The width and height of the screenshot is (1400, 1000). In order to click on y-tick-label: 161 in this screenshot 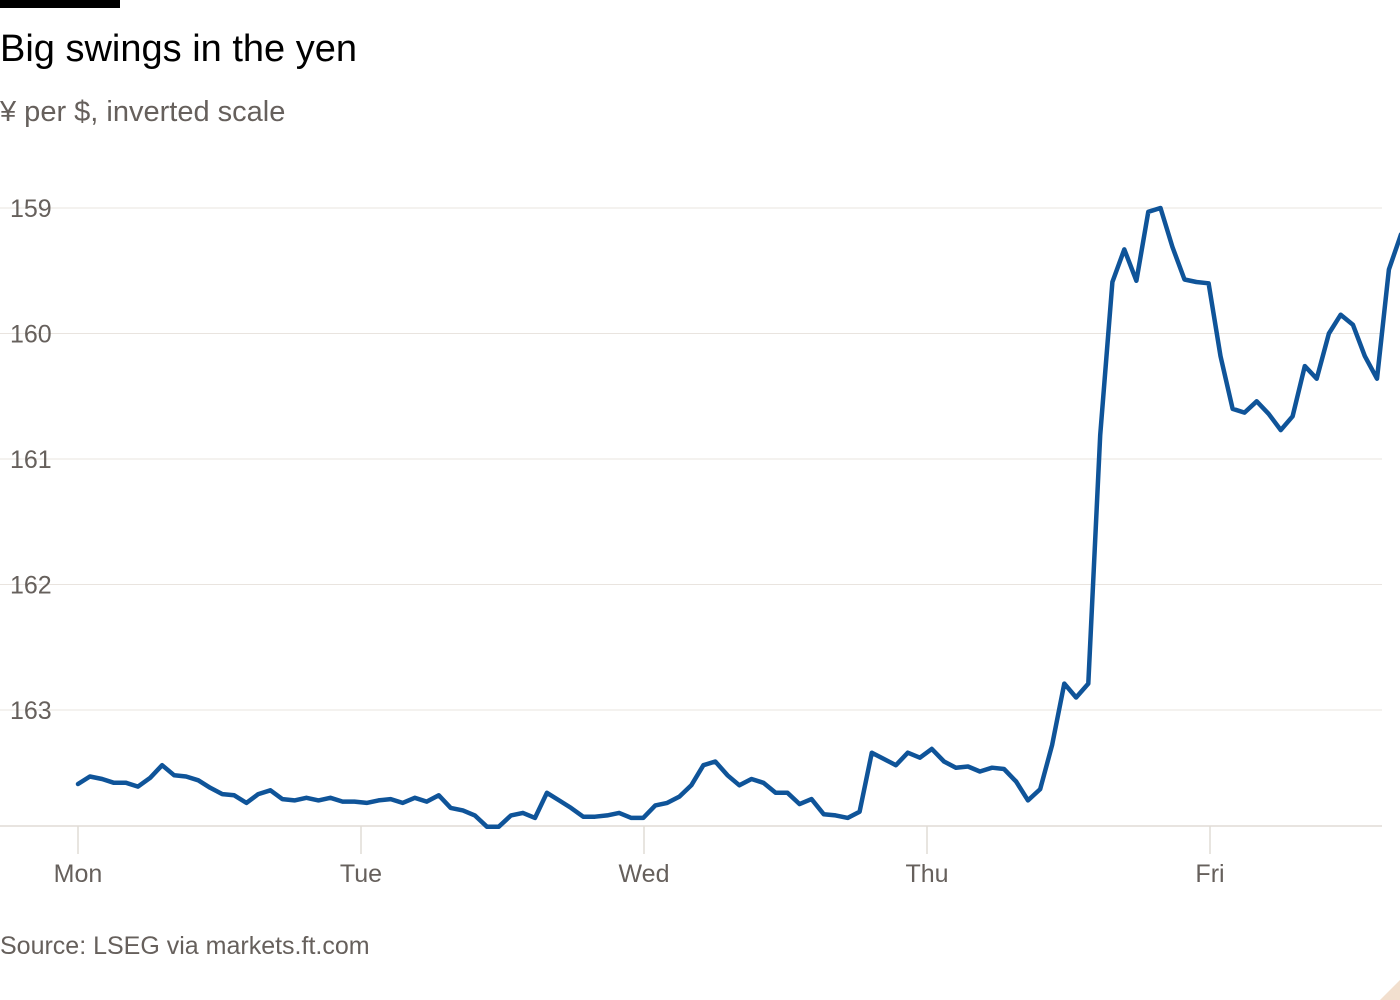, I will do `click(31, 460)`.